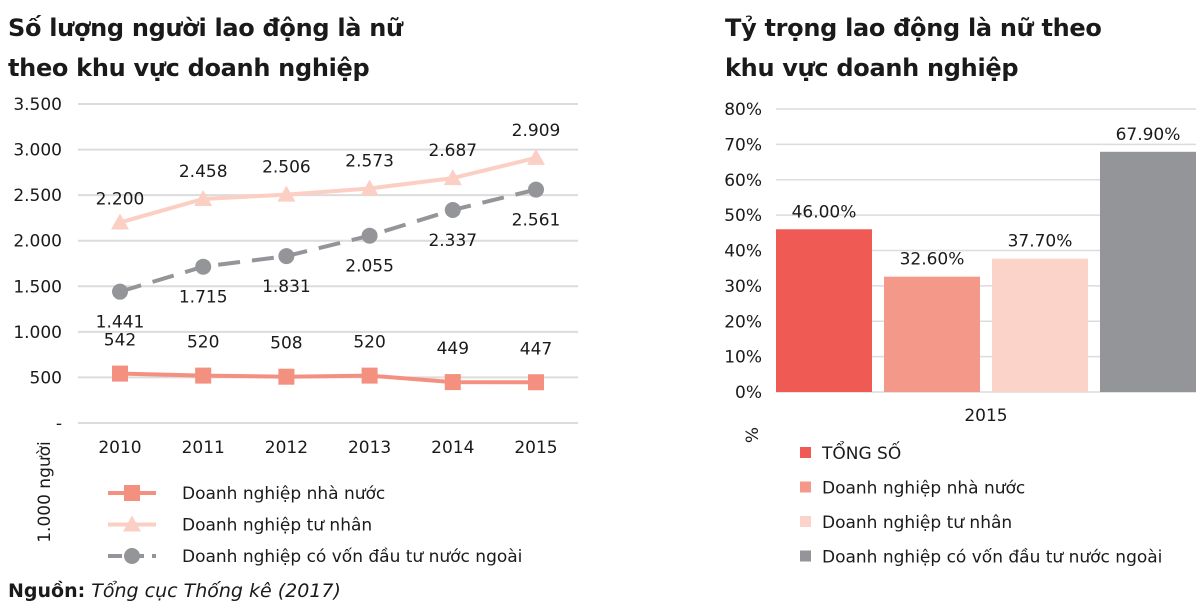 This screenshot has height=609, width=1200. Describe the element at coordinates (743, 358) in the screenshot. I see `y-tick-label: 10%` at that location.